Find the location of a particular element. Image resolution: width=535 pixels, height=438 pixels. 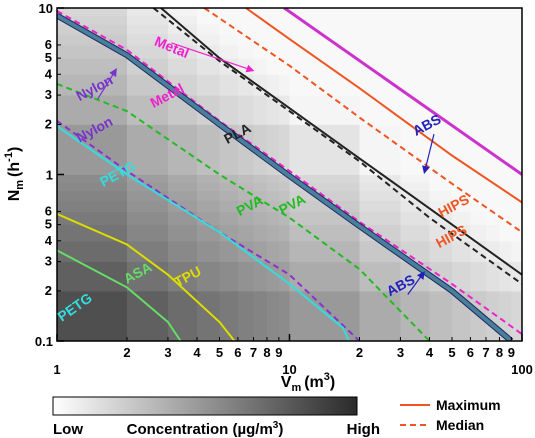

x-minor-tick-label: 3 is located at coordinates (167, 352).